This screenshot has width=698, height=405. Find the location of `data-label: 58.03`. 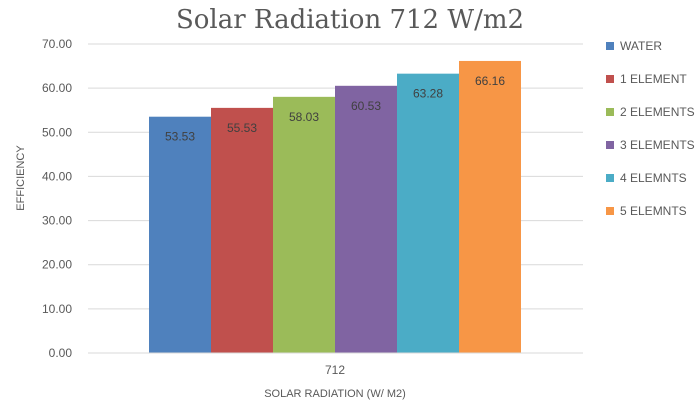

data-label: 58.03 is located at coordinates (304, 117).